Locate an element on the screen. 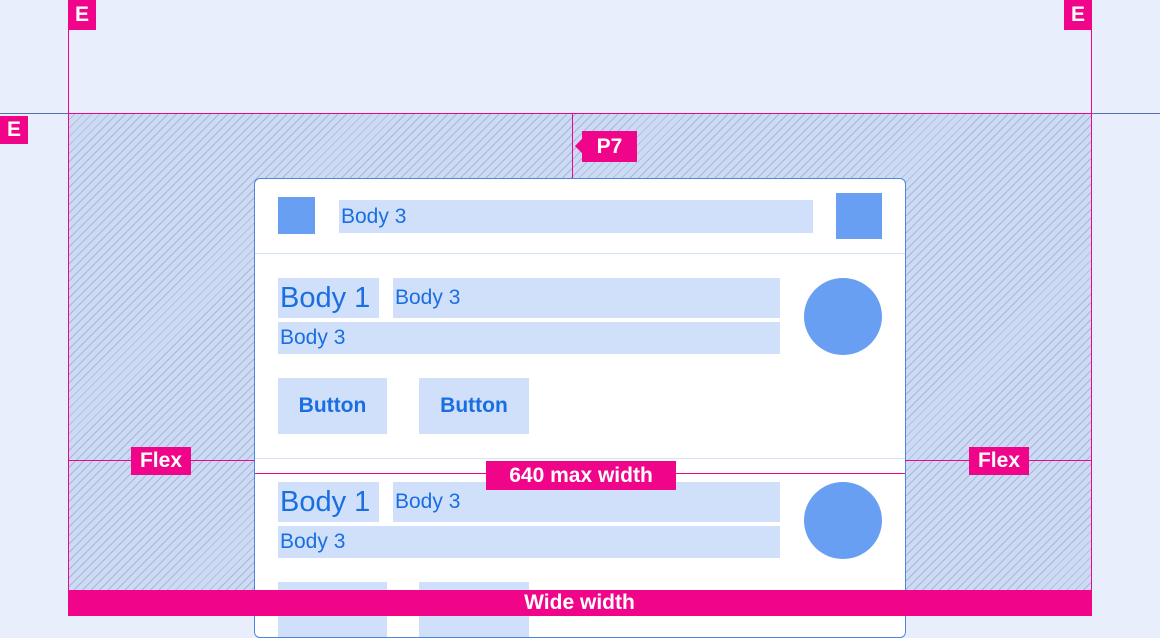 The height and width of the screenshot is (638, 1160). flex-label-left: Flex is located at coordinates (161, 461).